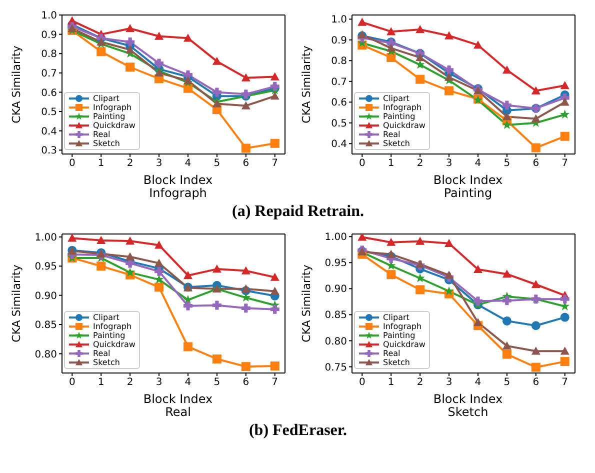  What do you see at coordinates (49, 112) in the screenshot?
I see `y-tick-label: 0.5` at bounding box center [49, 112].